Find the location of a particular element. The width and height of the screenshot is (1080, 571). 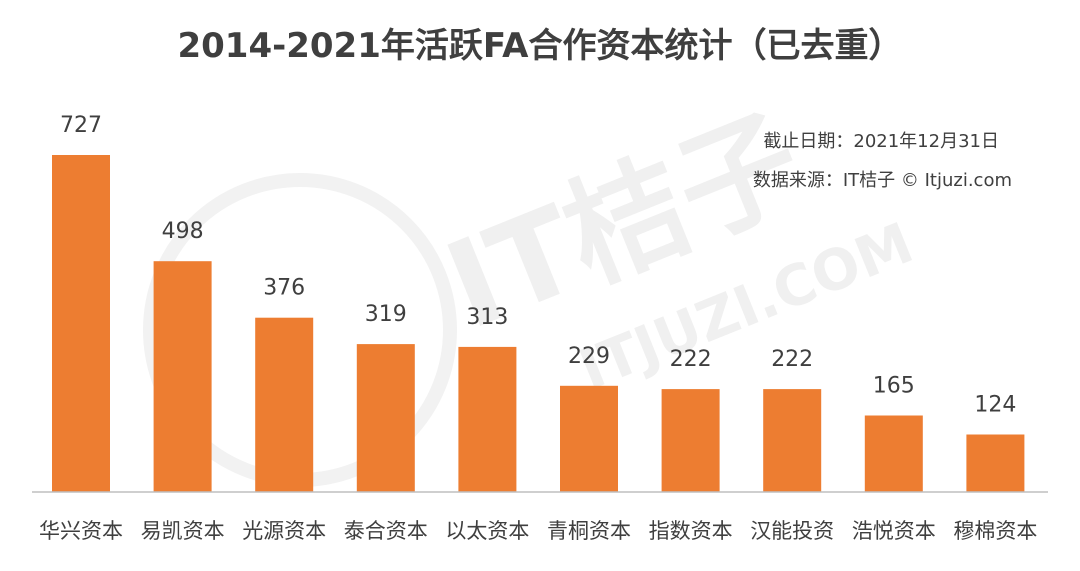

data-label-5: 313 is located at coordinates (487, 317).